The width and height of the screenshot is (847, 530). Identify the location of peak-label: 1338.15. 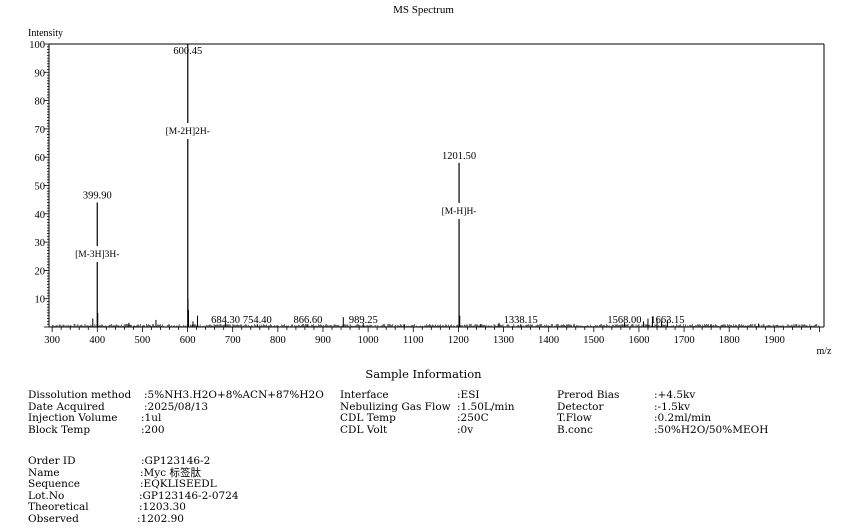
(521, 320).